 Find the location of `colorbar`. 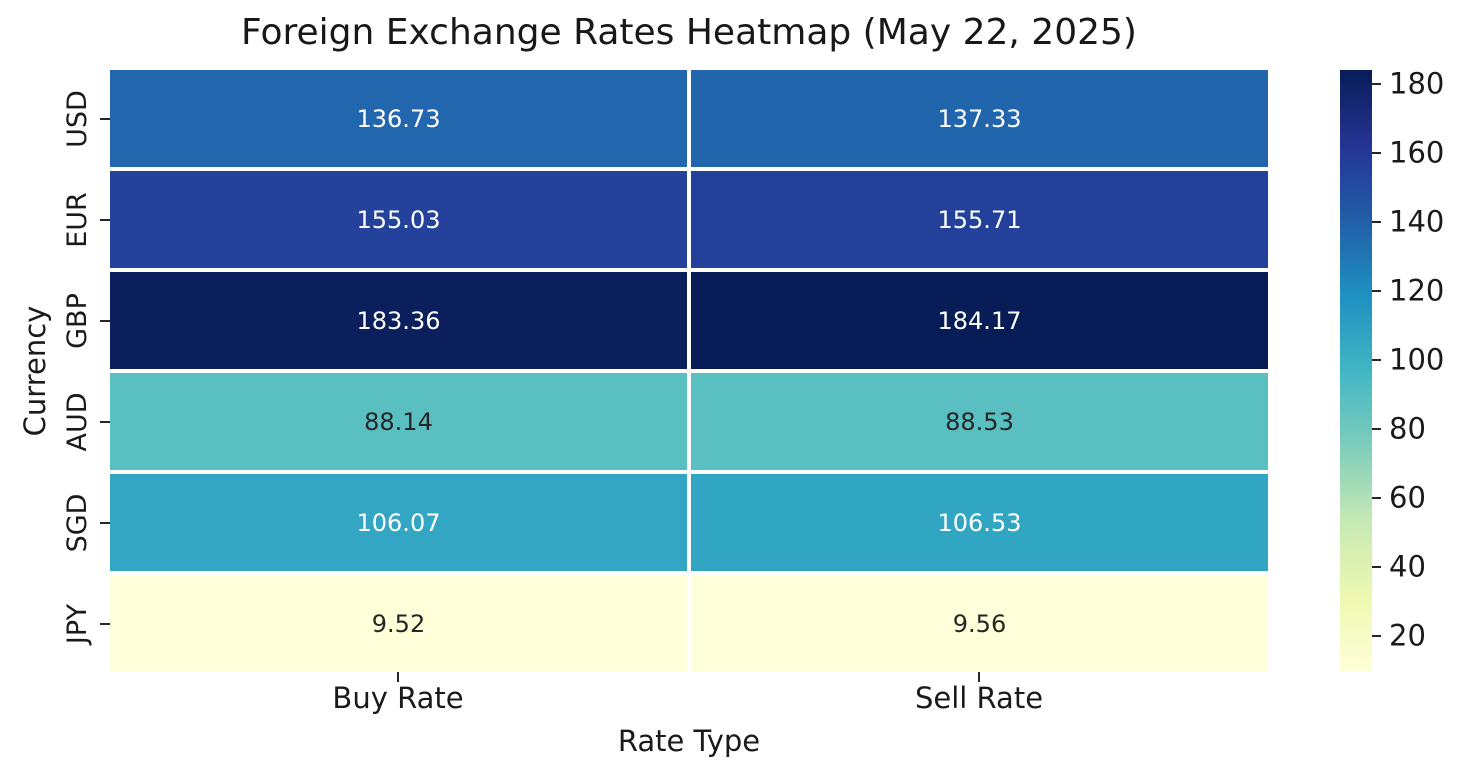

colorbar is located at coordinates (1356, 371).